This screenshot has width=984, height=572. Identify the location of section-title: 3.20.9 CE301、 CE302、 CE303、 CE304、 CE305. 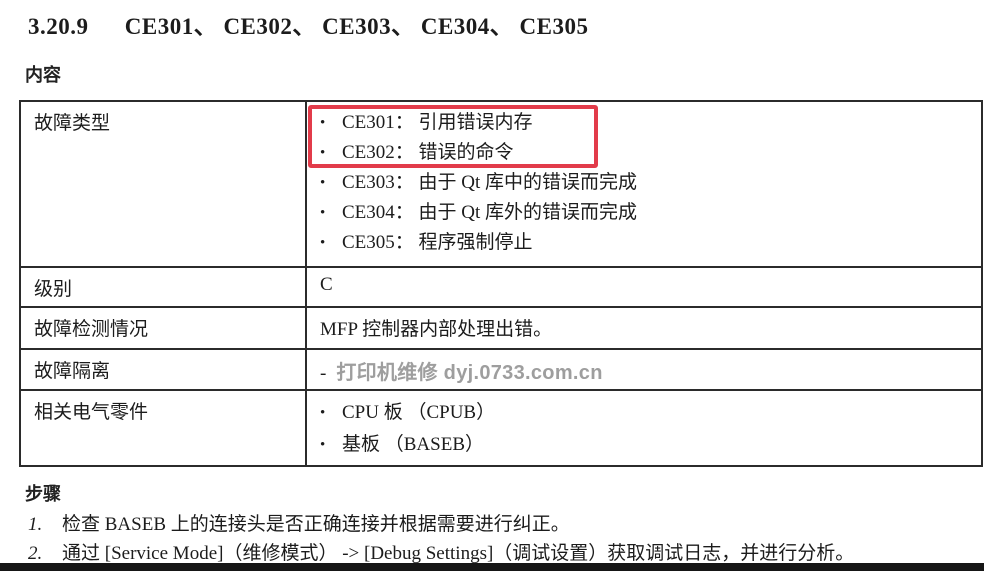
(506, 24).